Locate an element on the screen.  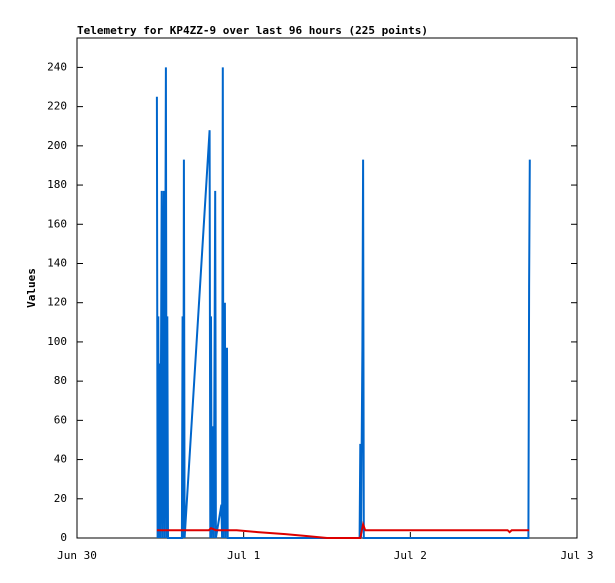
y-tick-label: 180 is located at coordinates (57, 184).